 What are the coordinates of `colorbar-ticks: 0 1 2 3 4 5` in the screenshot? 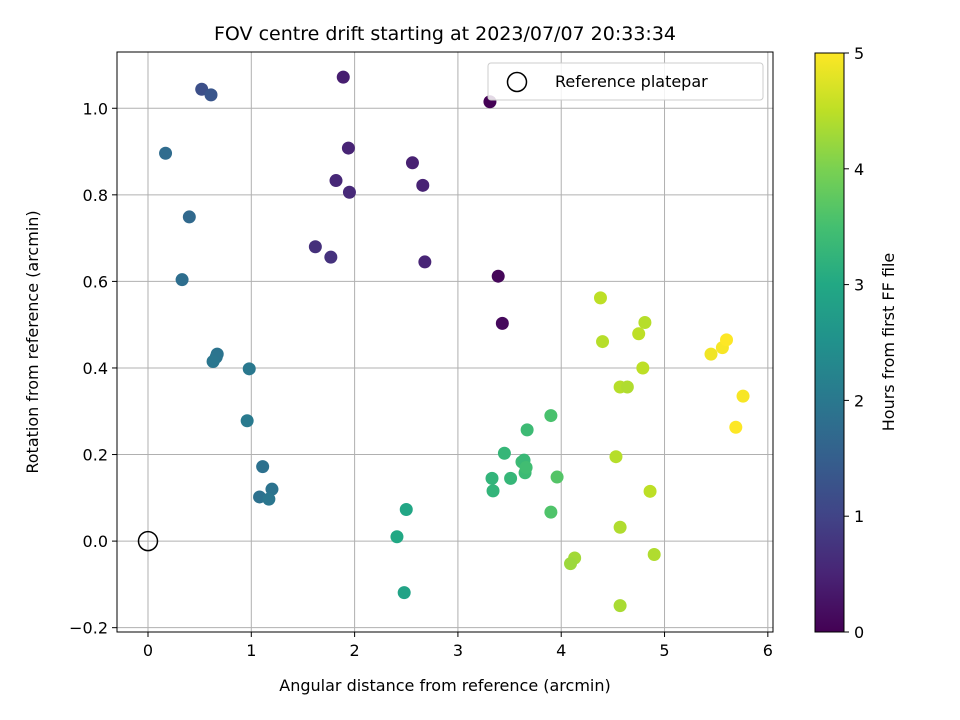 It's located at (854, 343).